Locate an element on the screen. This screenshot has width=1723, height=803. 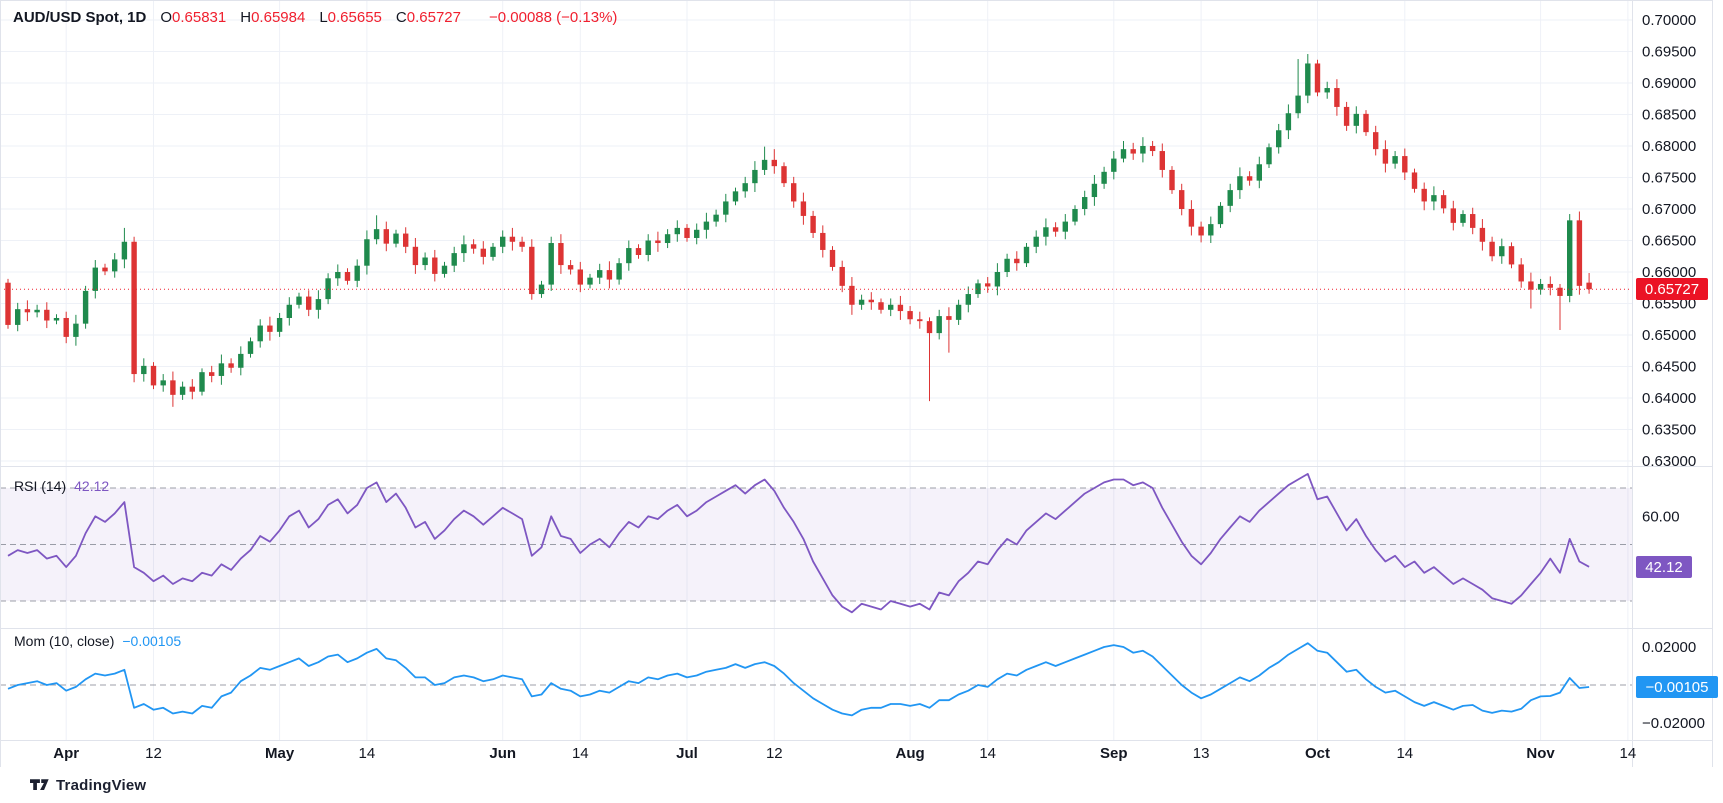
time-axis-label: 13 is located at coordinates (1201, 753).